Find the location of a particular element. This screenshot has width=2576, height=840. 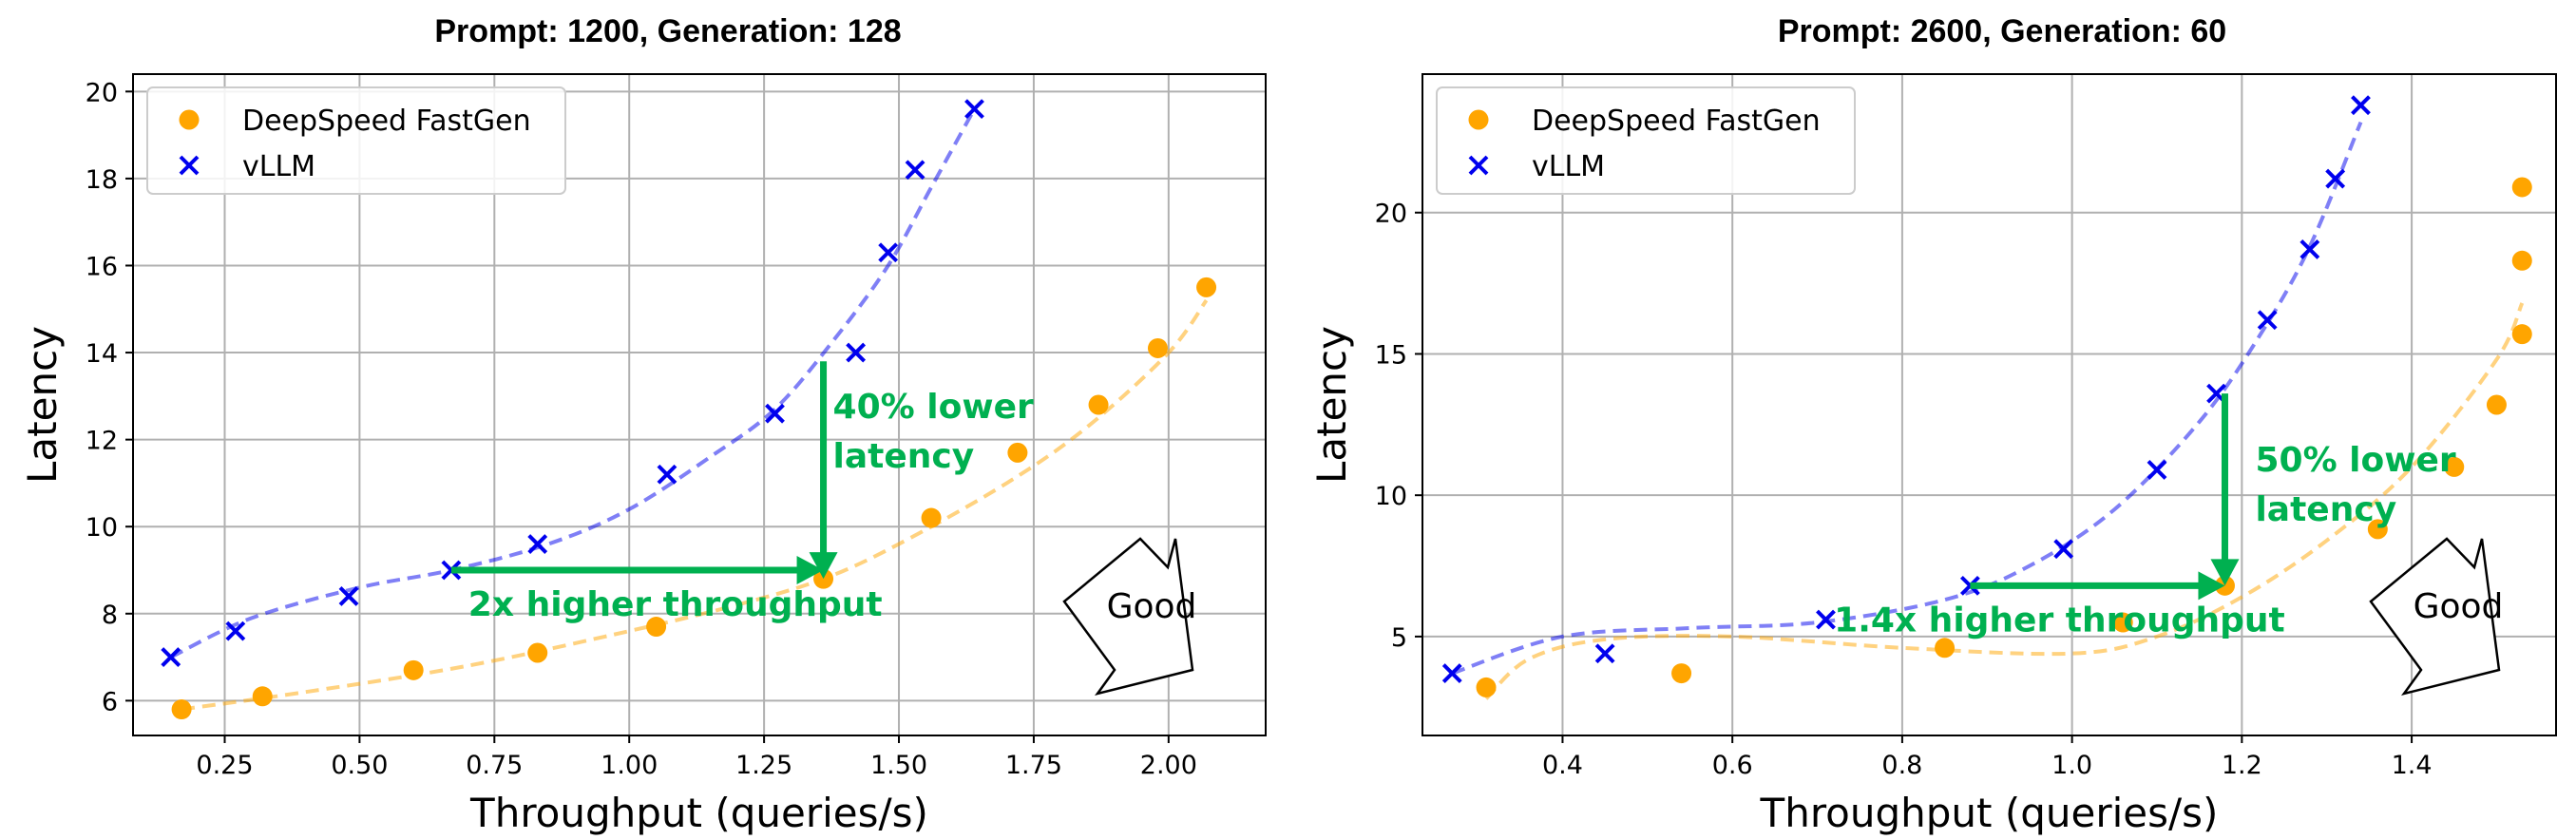

x-tick-label: 1.00 is located at coordinates (629, 765).